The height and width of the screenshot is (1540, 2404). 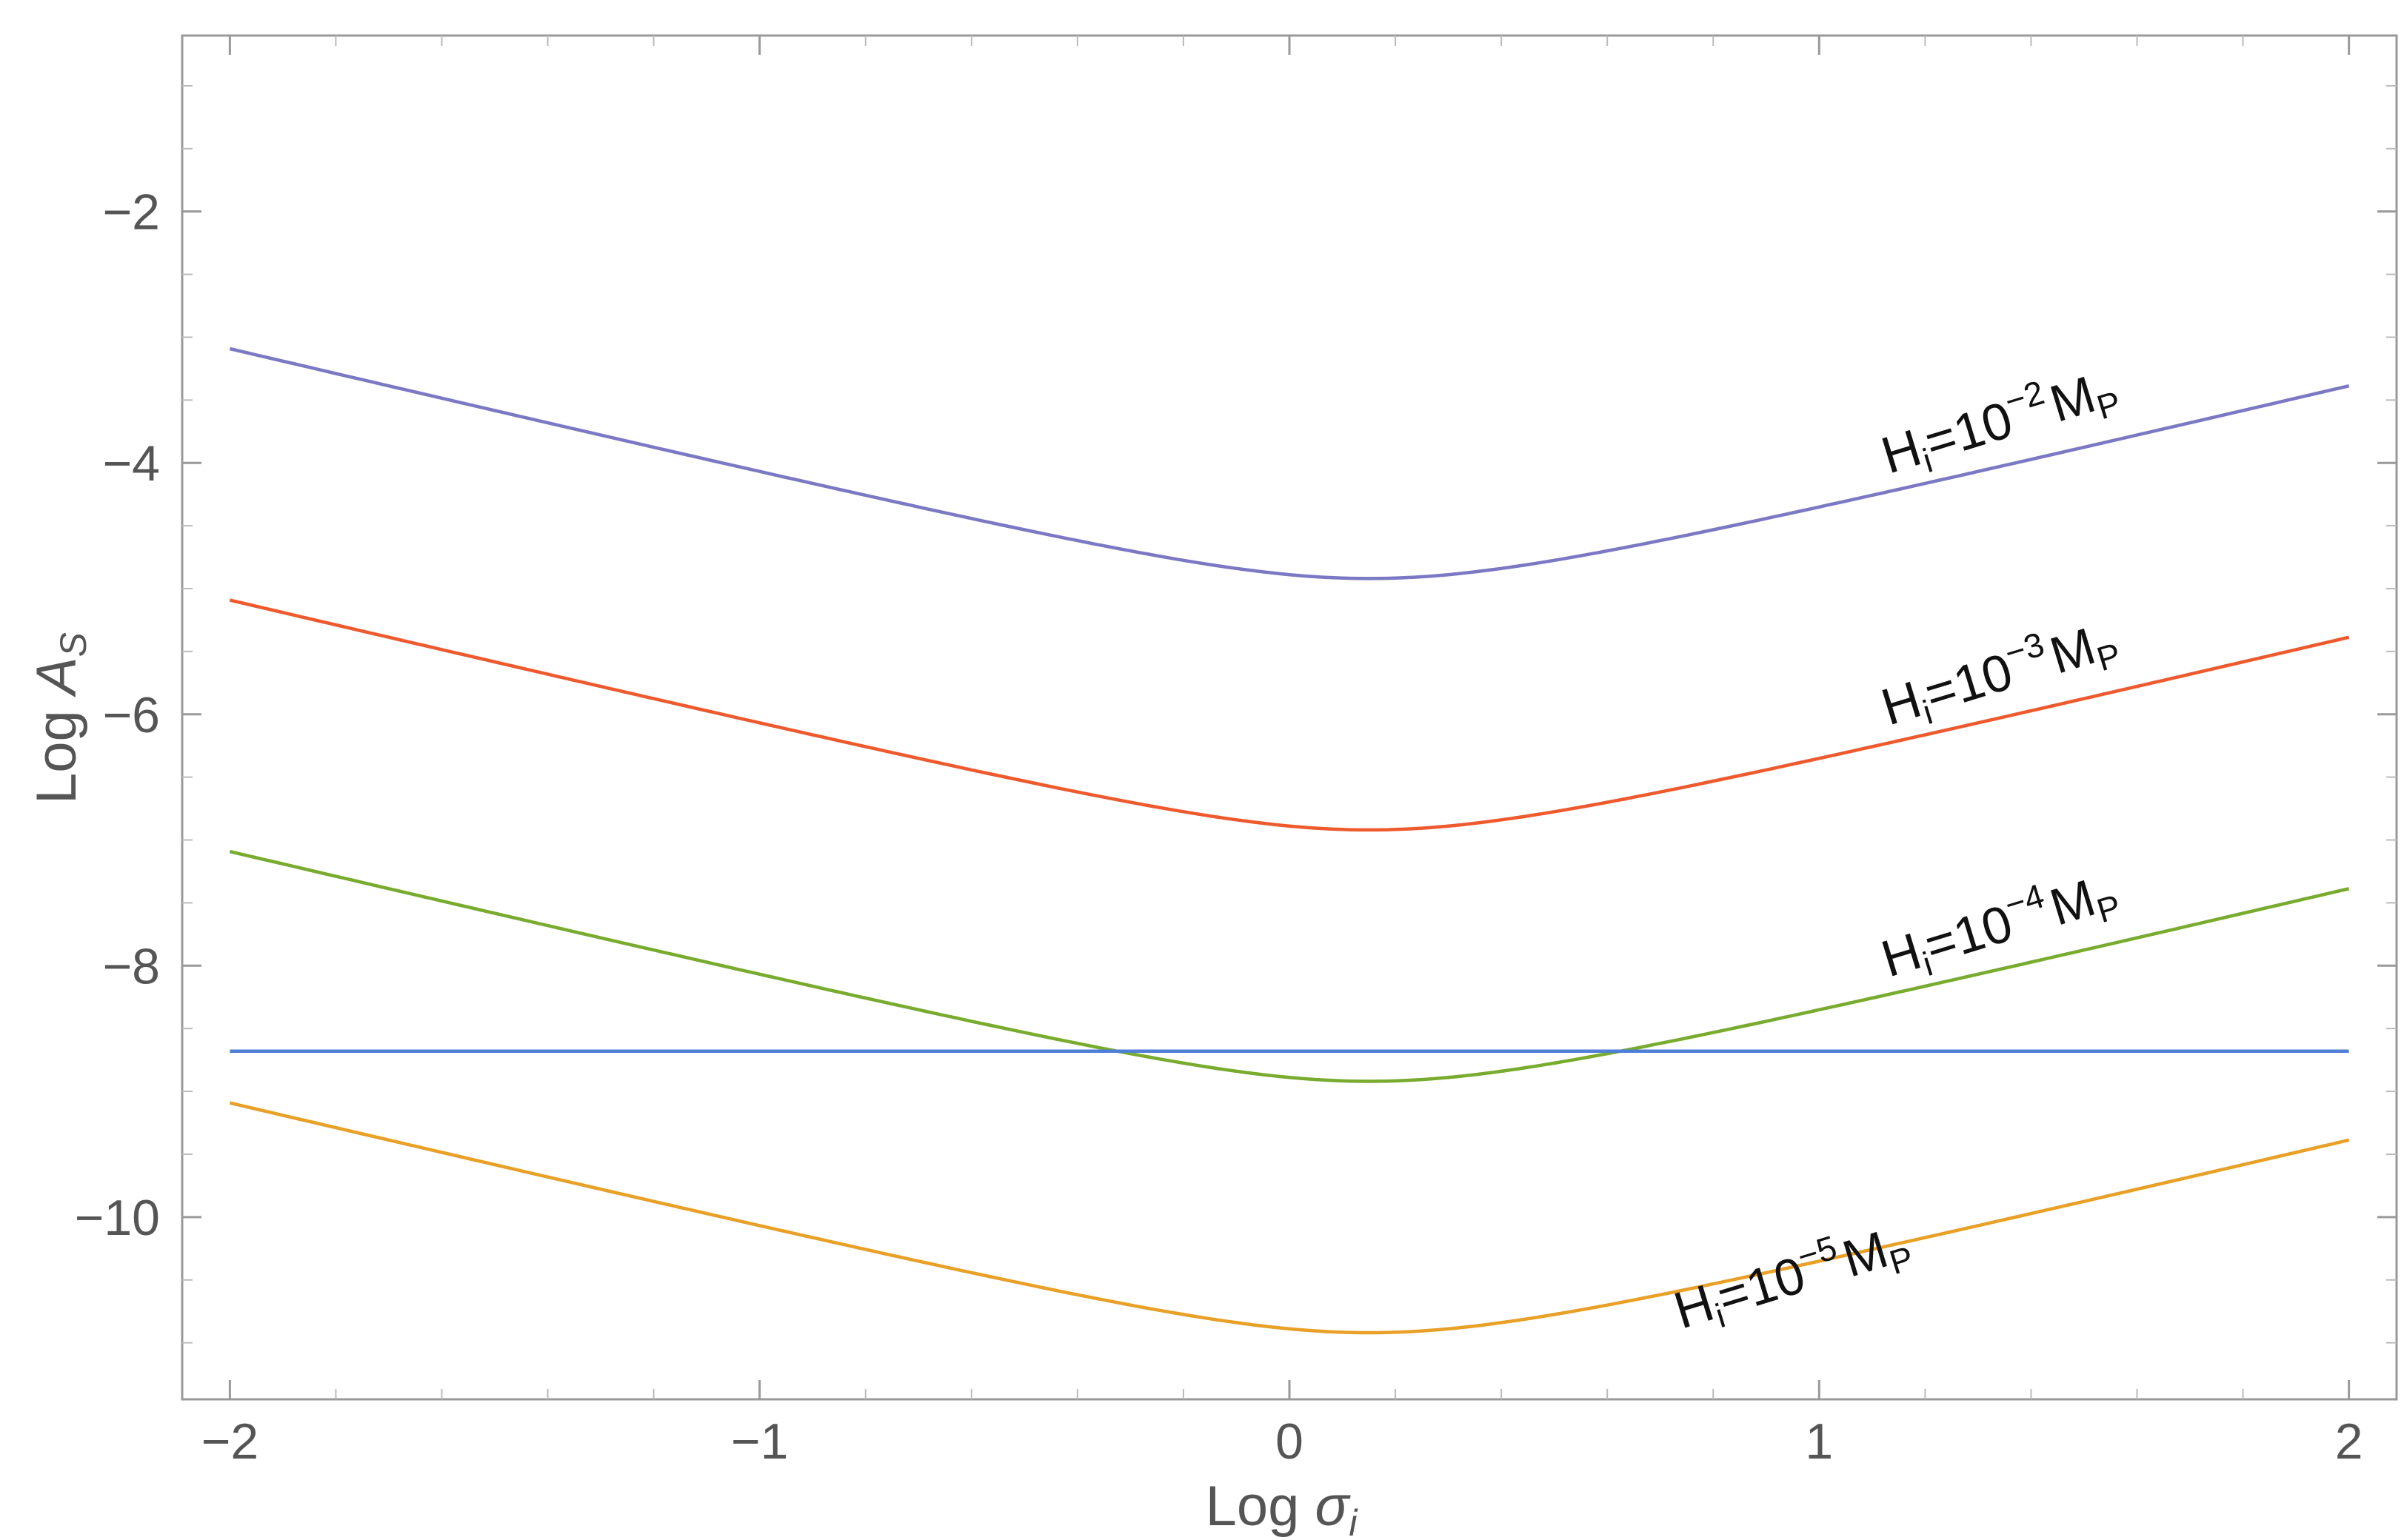 I want to click on x-tick-label: −2, so click(x=230, y=1441).